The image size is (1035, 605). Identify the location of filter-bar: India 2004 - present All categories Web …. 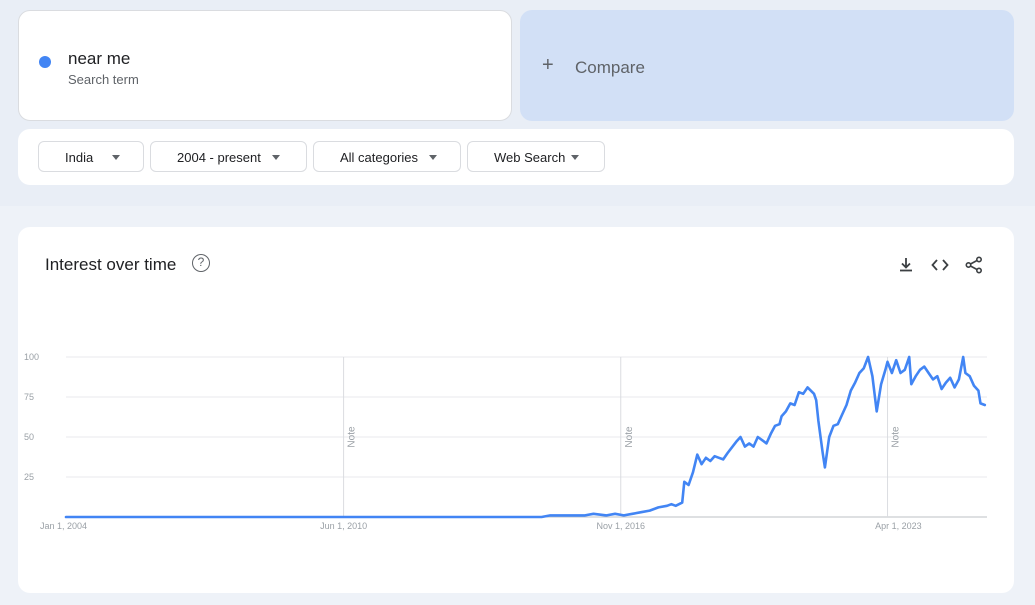
(516, 157).